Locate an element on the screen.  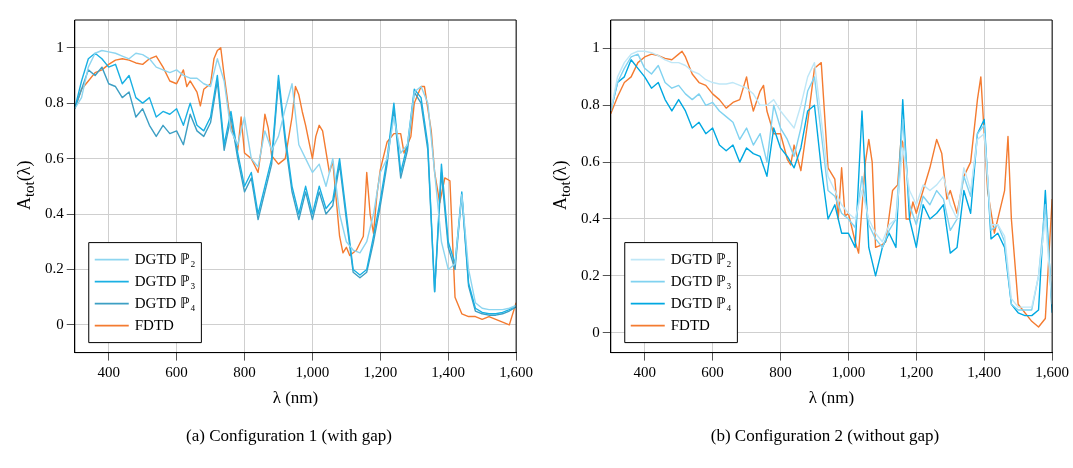
text: (a) Configuration 1 (with gap) is located at coordinates (289, 436).